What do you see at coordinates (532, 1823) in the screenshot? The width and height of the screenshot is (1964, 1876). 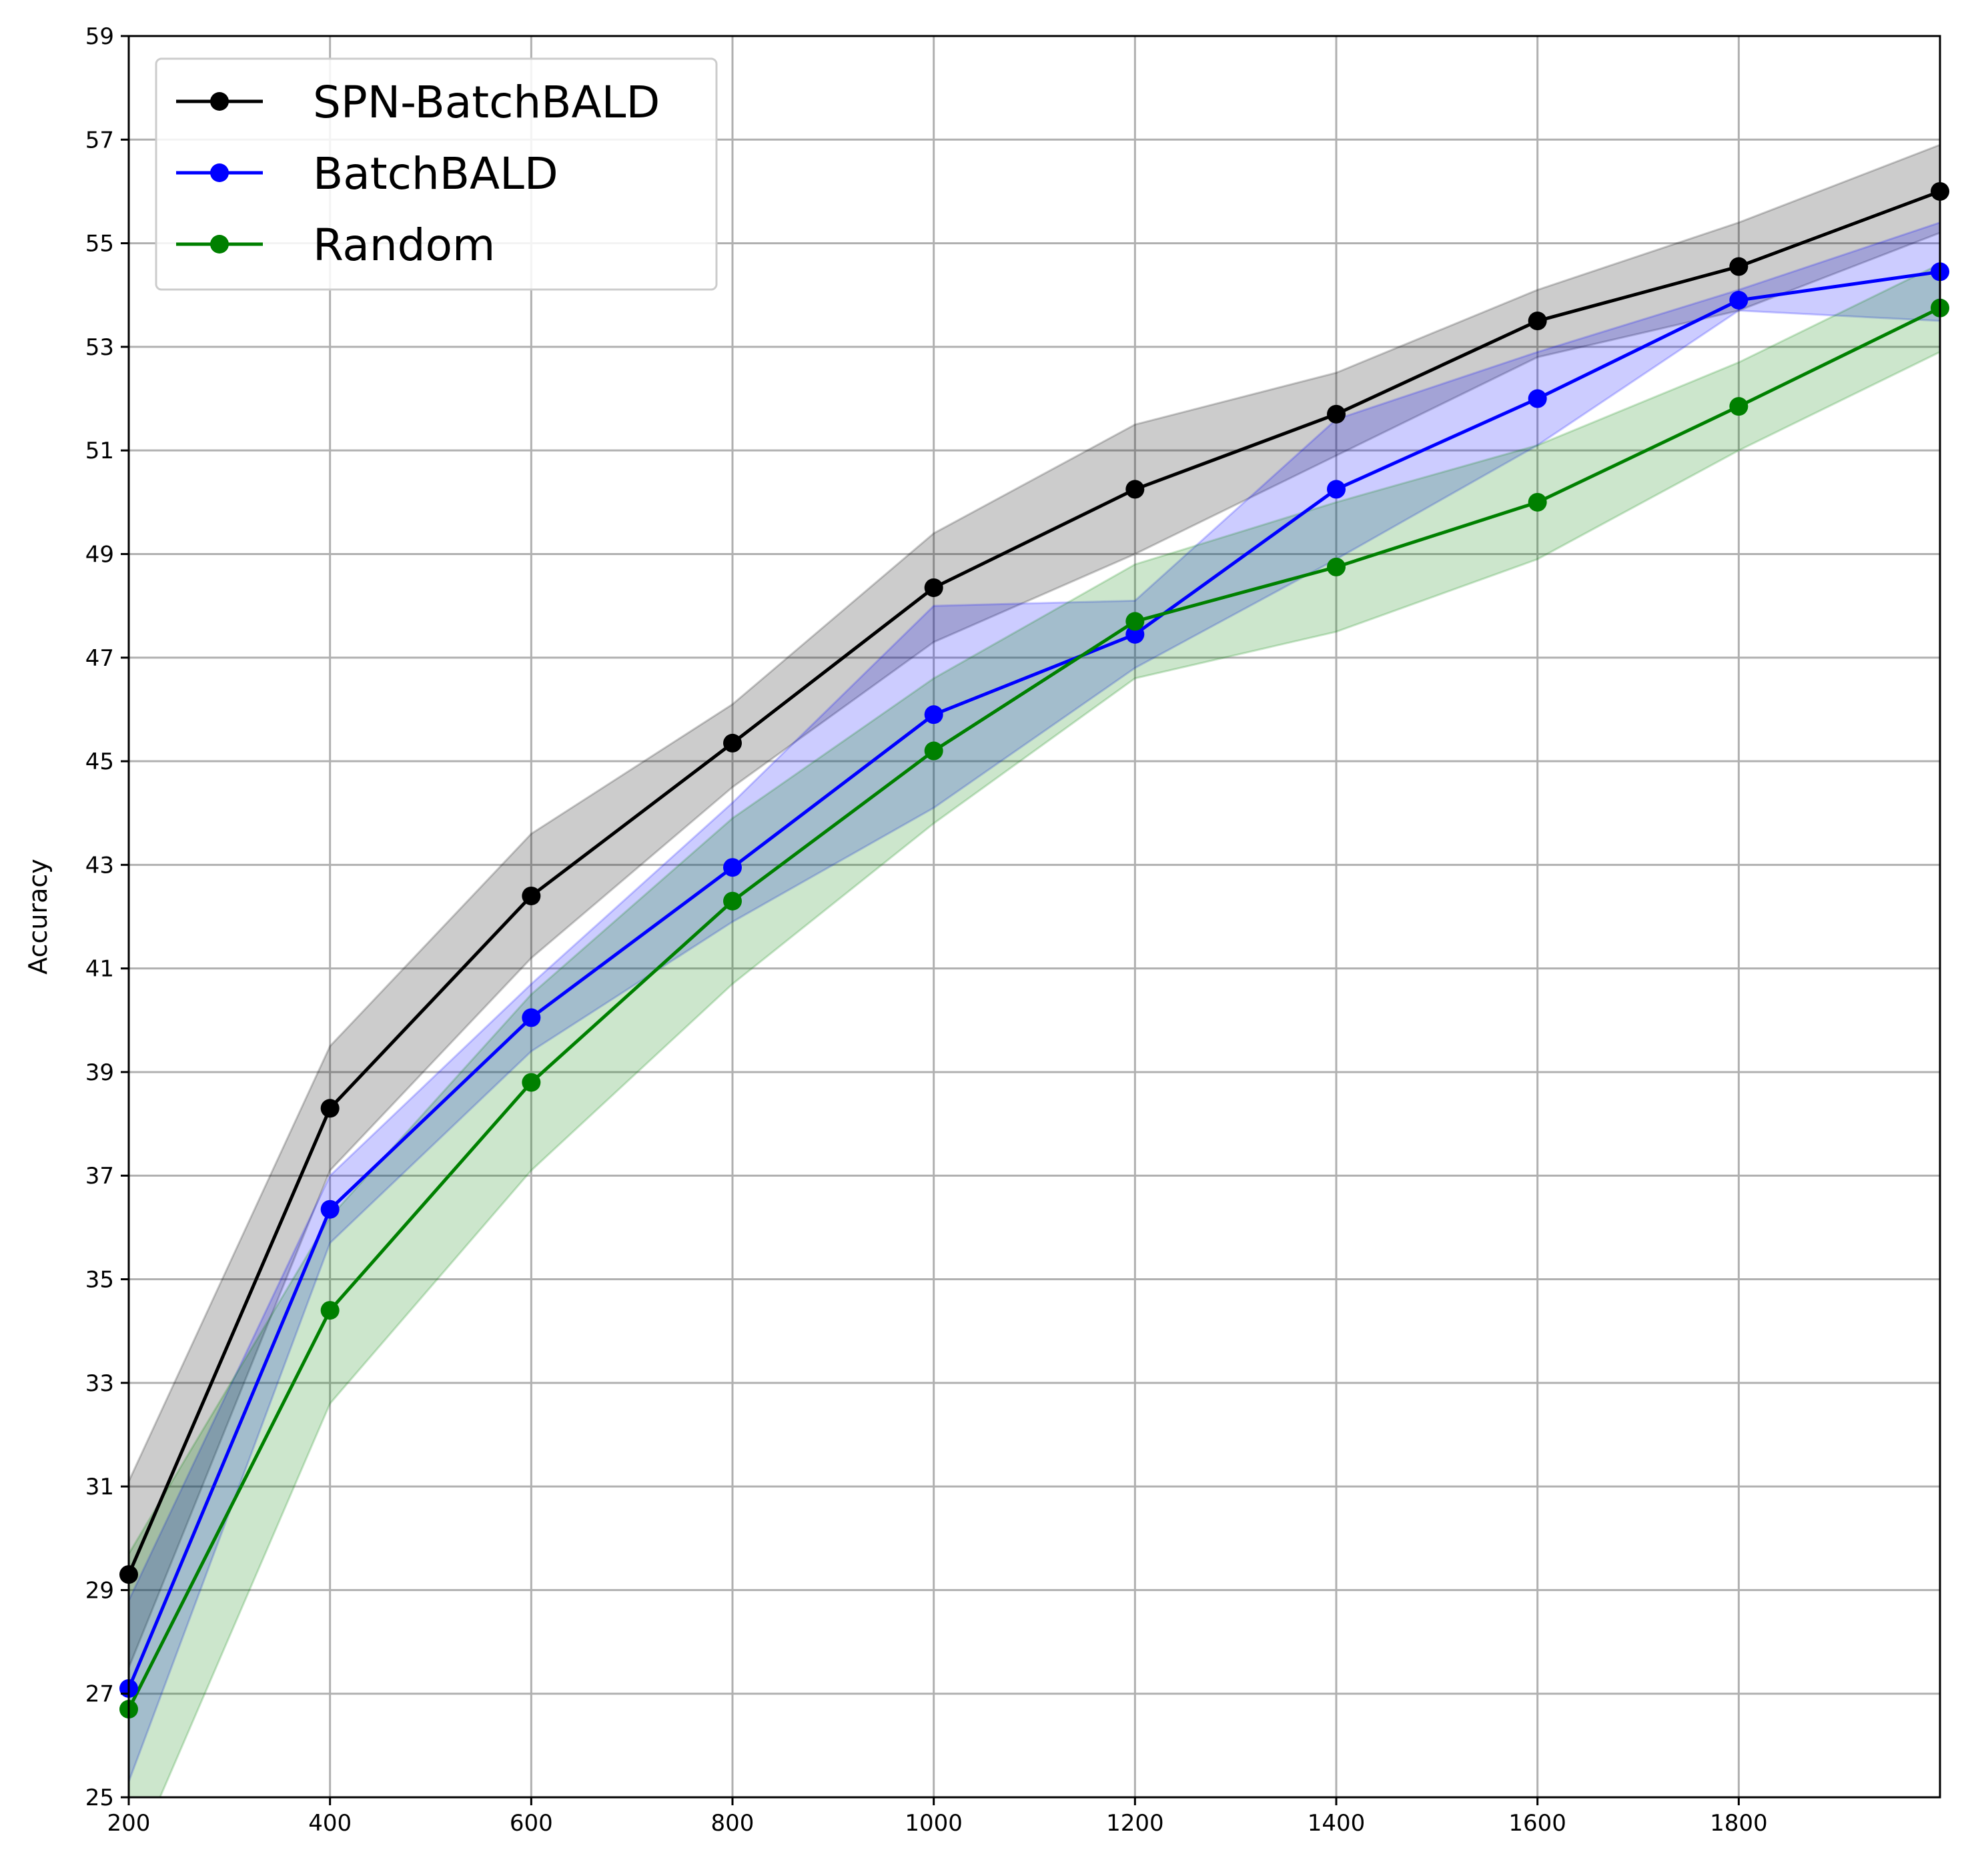 I see `x-tick-label: 600` at bounding box center [532, 1823].